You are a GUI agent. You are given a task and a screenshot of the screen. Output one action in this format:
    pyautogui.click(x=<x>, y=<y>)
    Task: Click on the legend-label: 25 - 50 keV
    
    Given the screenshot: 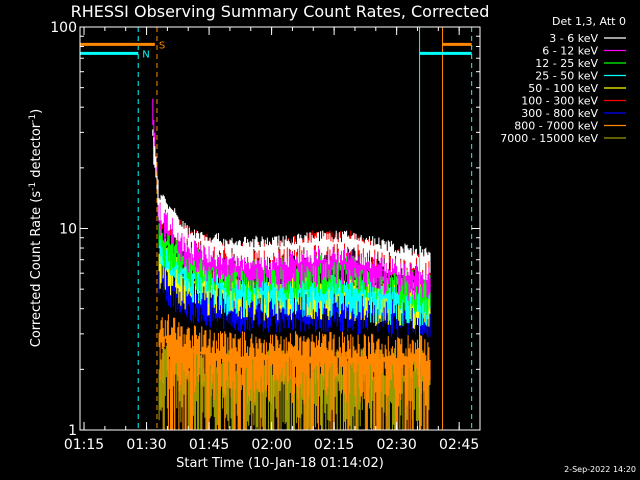 What is the action you would take?
    pyautogui.click(x=566, y=76)
    